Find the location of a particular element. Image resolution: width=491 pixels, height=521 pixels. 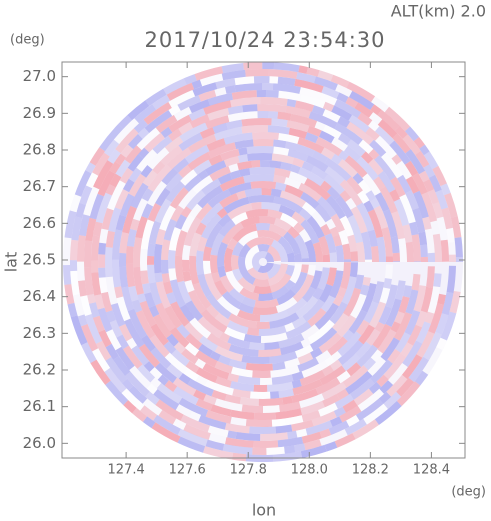

y-tick-label: 26.0 is located at coordinates (39, 443).